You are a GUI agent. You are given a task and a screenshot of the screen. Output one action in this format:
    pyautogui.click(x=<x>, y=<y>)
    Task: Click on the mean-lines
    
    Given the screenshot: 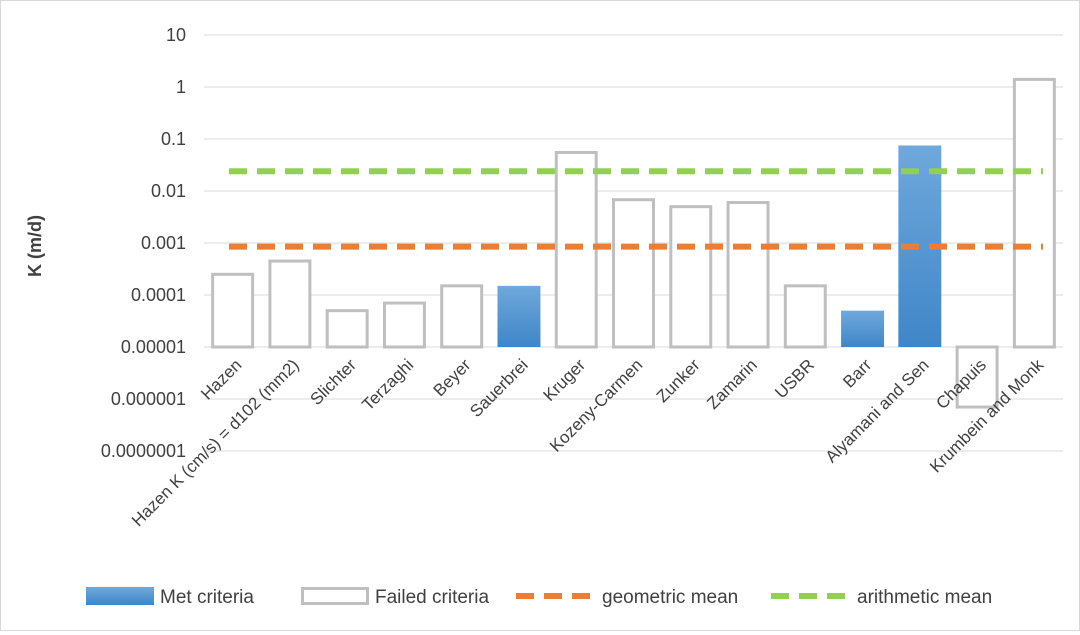 What is the action you would take?
    pyautogui.click(x=636, y=209)
    